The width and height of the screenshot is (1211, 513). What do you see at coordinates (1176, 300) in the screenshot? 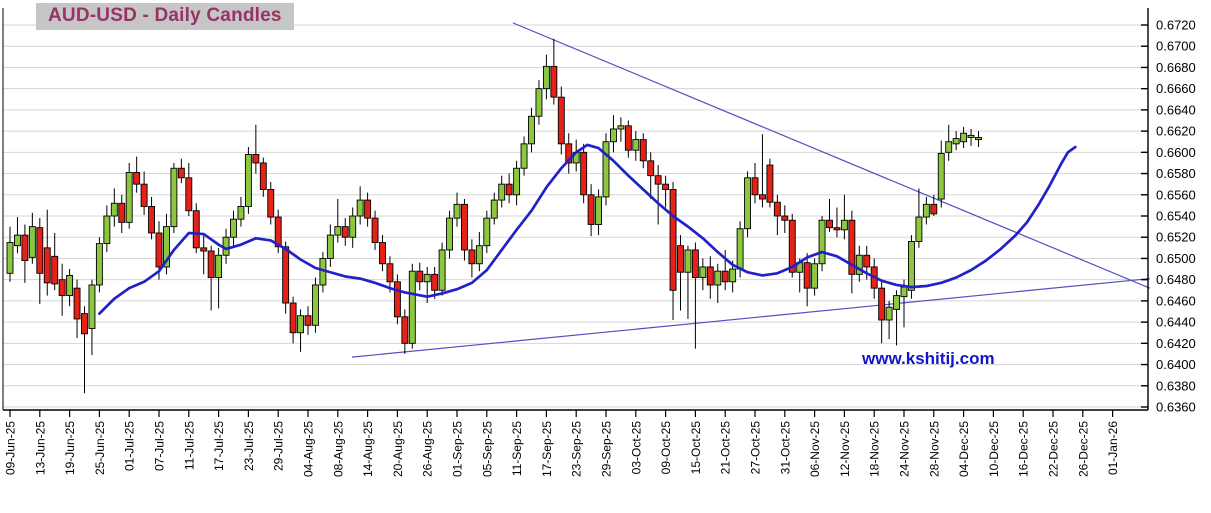
I see `y-axis-label: 0.6460` at bounding box center [1176, 300].